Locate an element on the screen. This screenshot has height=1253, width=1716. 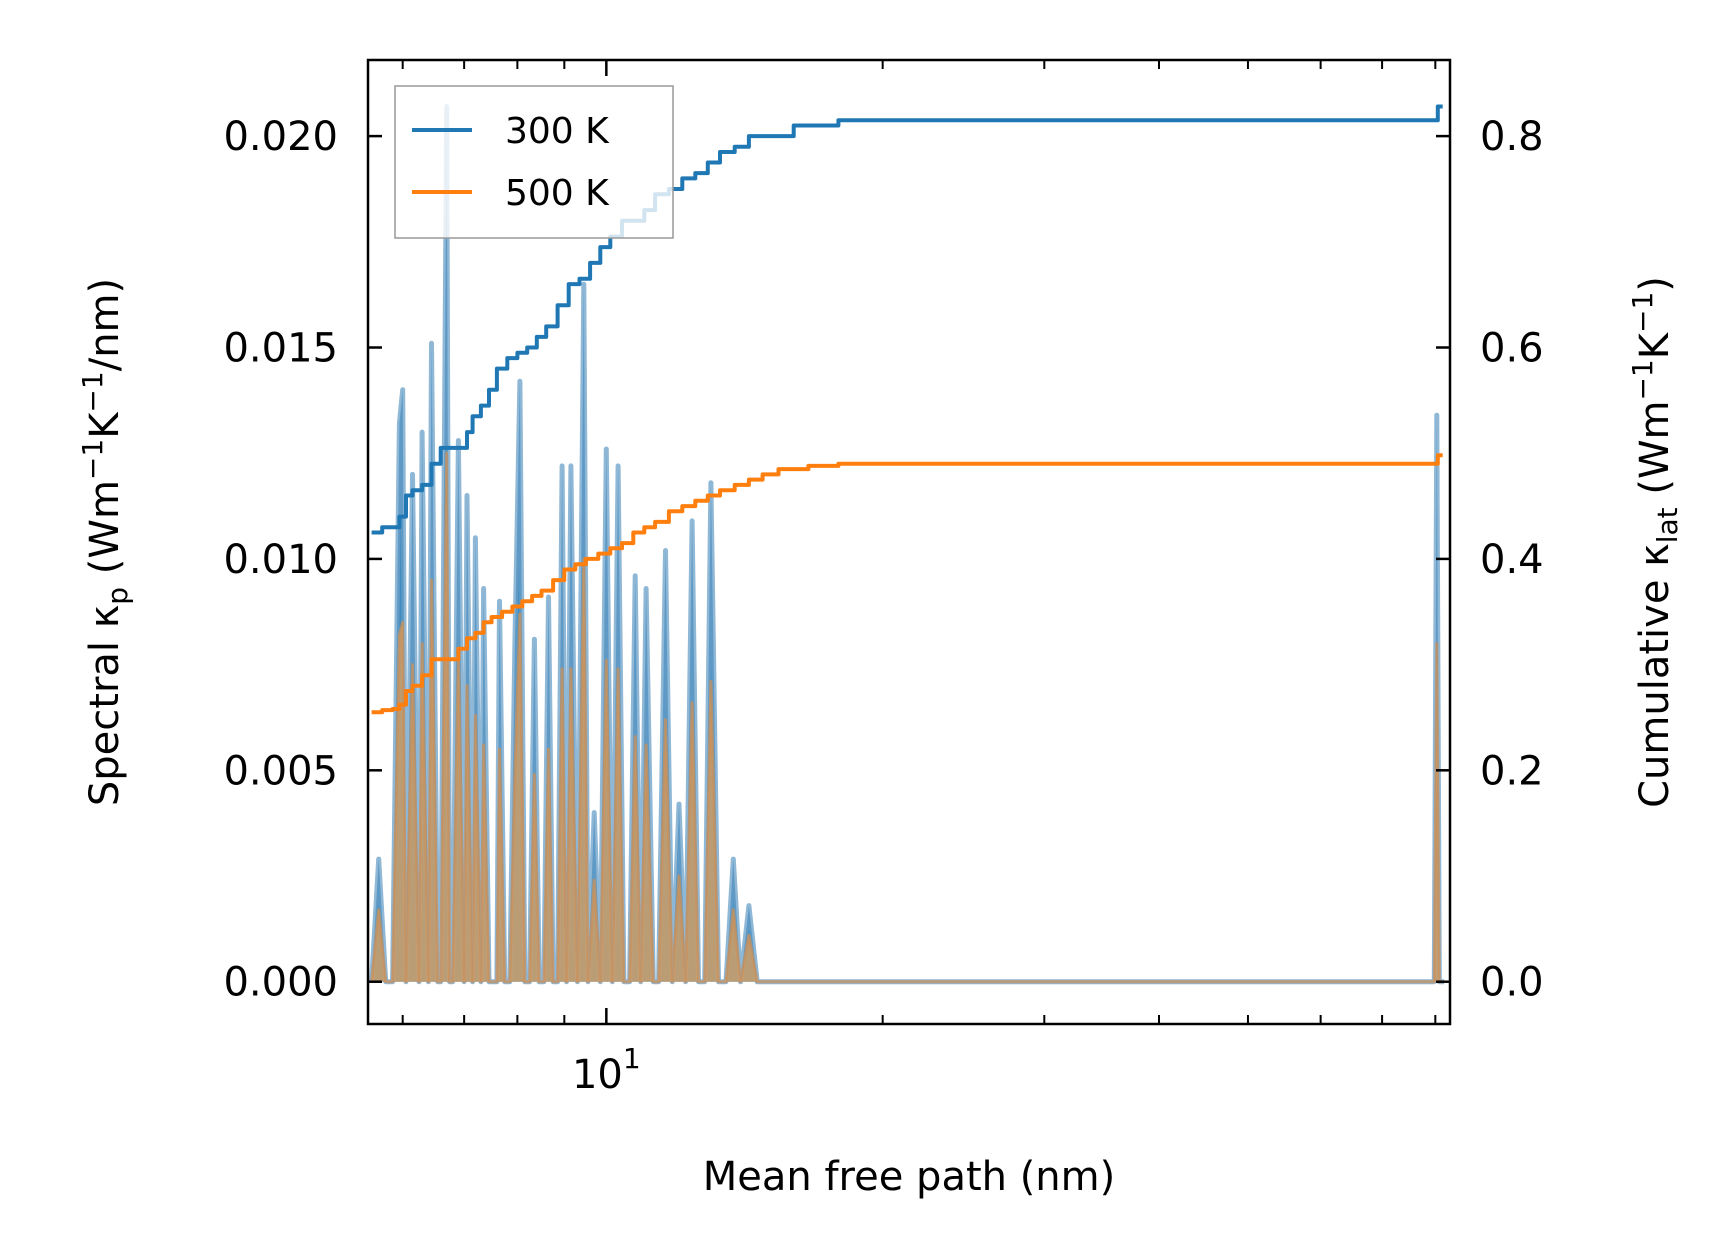
y-right-tick-label: 0.2 is located at coordinates (1512, 771).